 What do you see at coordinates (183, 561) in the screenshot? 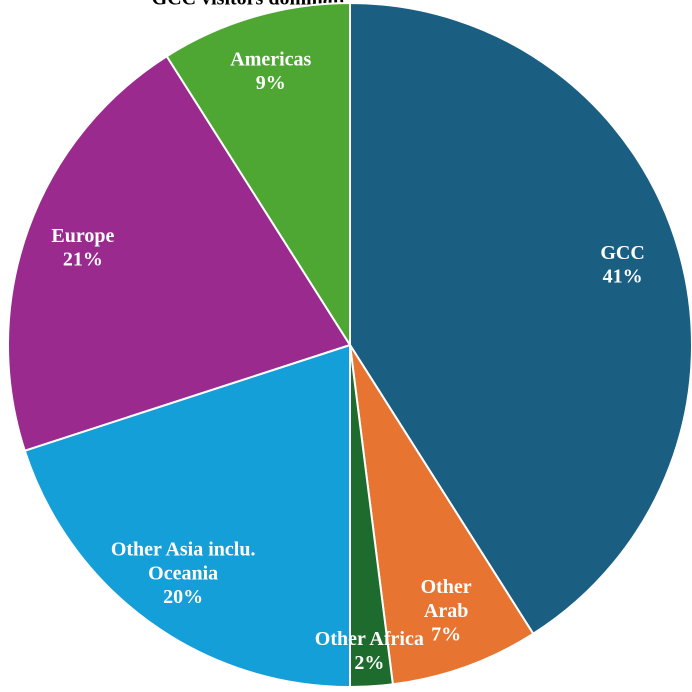
I see `slice-label: Other Asia inclu. Oceania` at bounding box center [183, 561].